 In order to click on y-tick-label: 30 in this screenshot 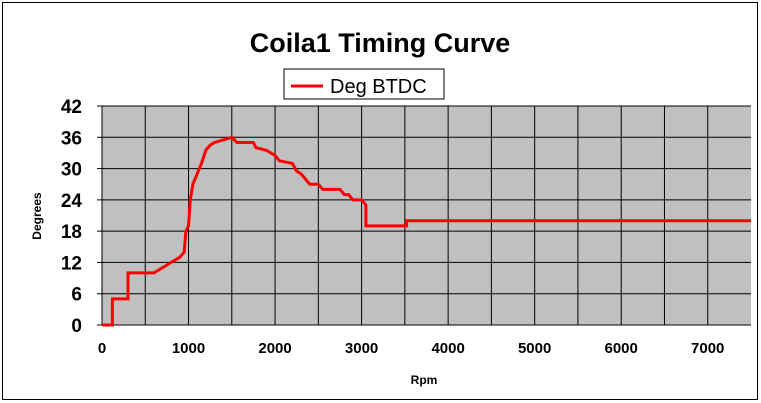, I will do `click(71, 170)`.